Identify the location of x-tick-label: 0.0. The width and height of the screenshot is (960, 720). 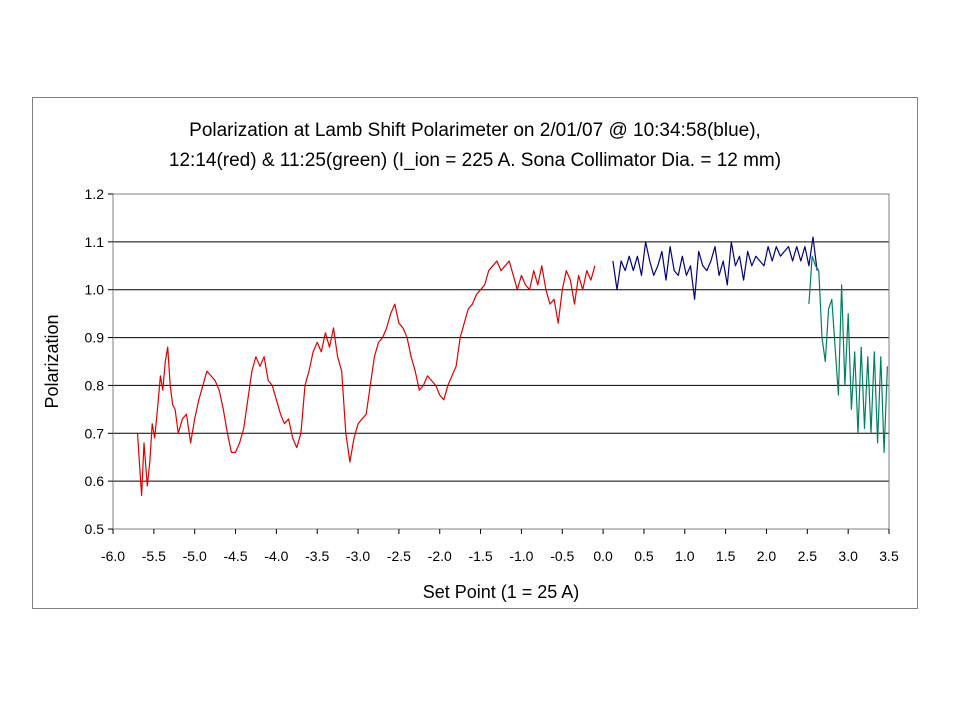
(603, 556).